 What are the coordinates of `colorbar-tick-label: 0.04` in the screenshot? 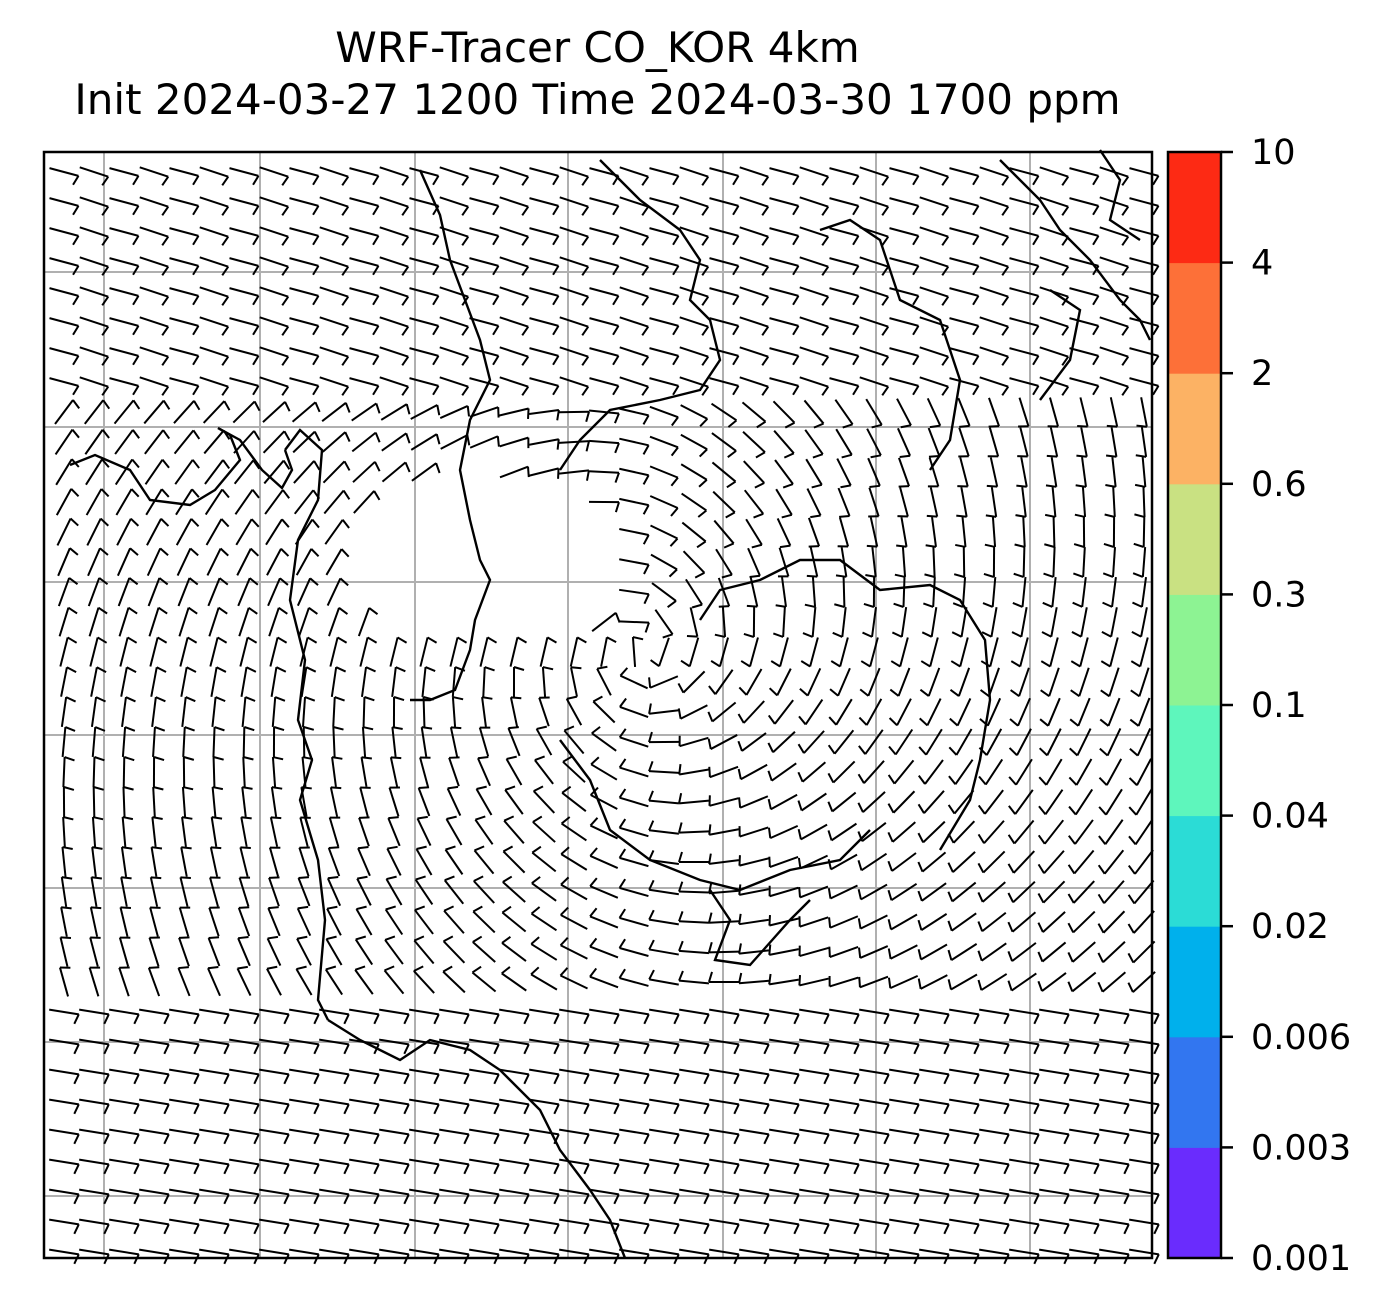 It's located at (1290, 817).